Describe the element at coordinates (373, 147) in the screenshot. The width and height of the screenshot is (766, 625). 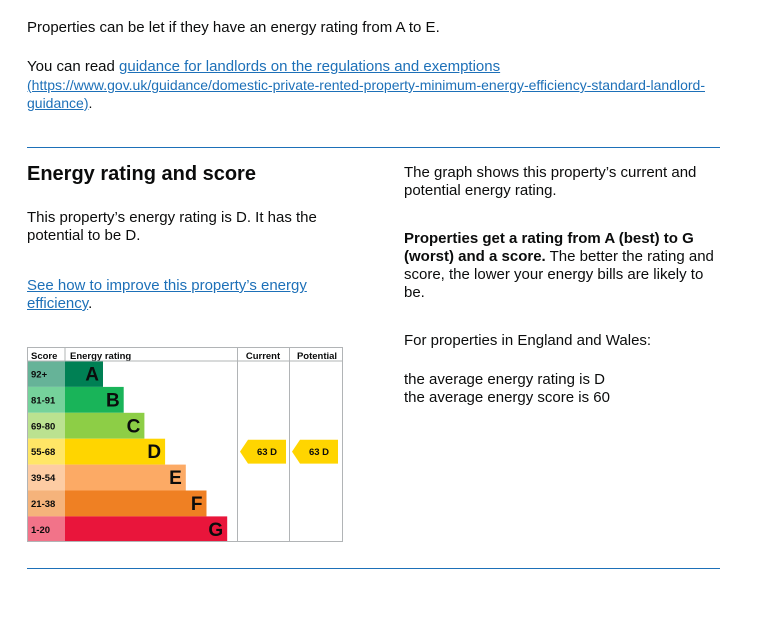
I see `section-divider-top` at that location.